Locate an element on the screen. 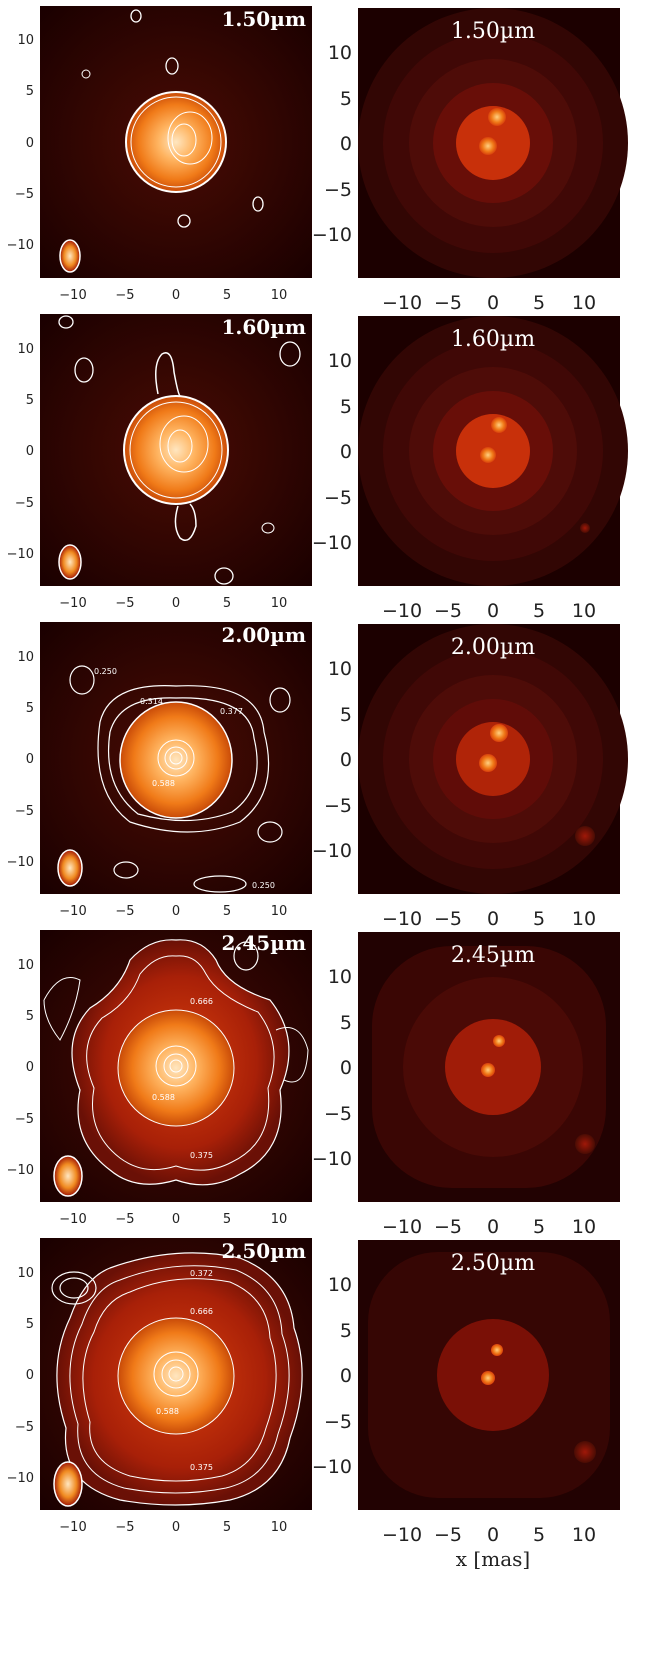  wavelength-label: 1.60µm is located at coordinates (493, 339).